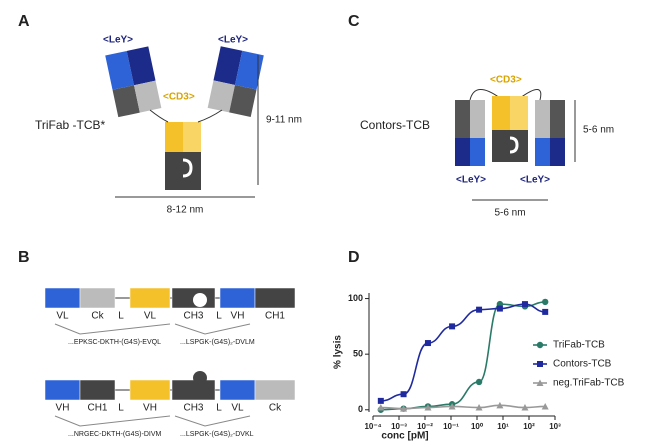  Describe the element at coordinates (404, 436) in the screenshot. I see `x-axis-label: conc [pM]` at that location.